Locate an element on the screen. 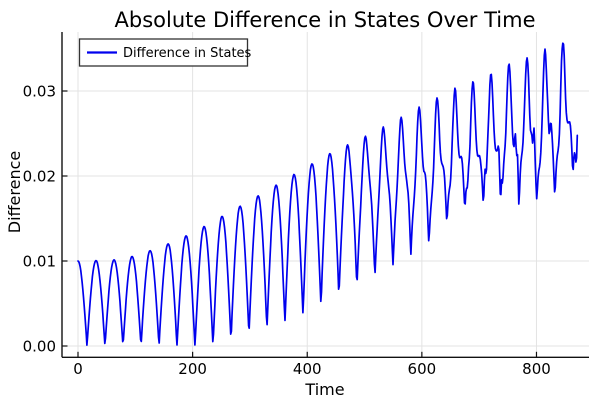 This screenshot has width=600, height=400. y-tick-label: 0.03 is located at coordinates (39, 91).